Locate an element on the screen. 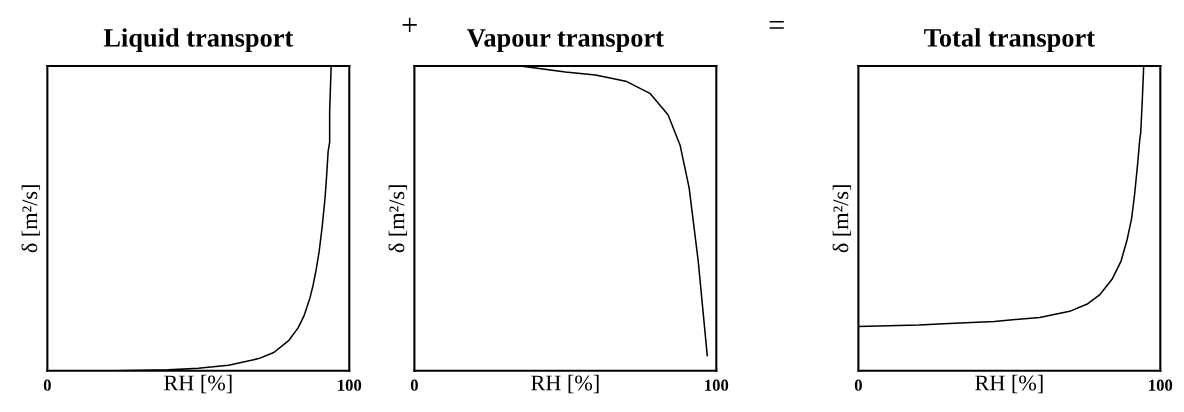 Image resolution: width=1184 pixels, height=412 pixels. chart-title: Total transport is located at coordinates (1009, 40).